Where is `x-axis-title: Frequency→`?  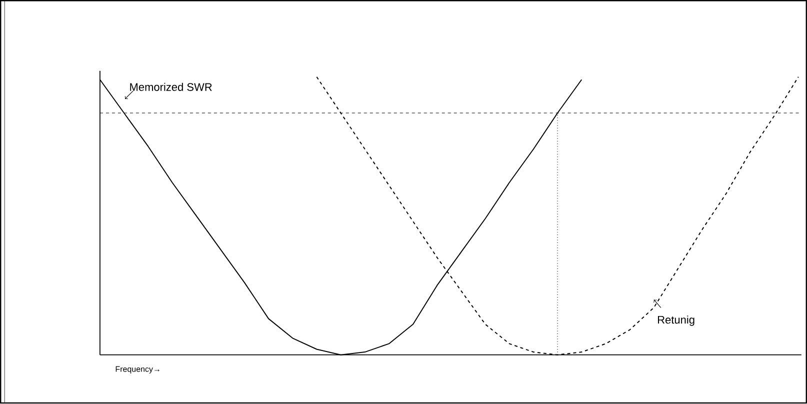 x-axis-title: Frequency→ is located at coordinates (138, 370).